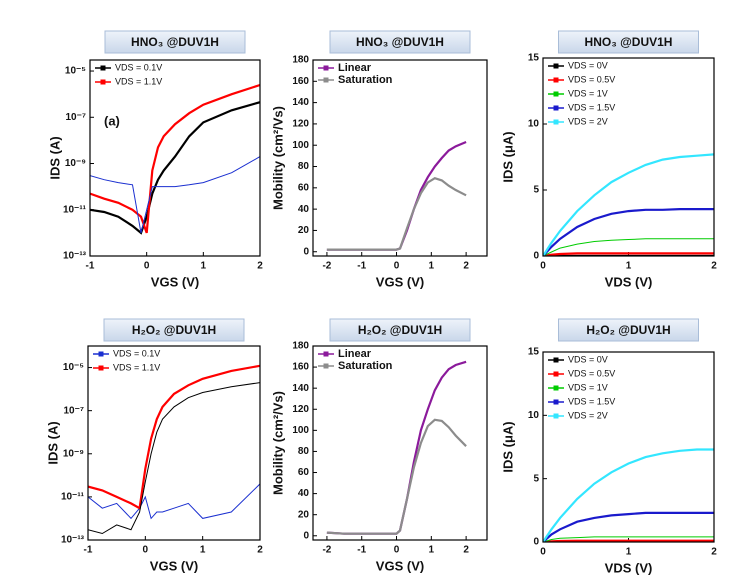 The height and width of the screenshot is (588, 754). Describe the element at coordinates (112, 120) in the screenshot. I see `annotation: (a)` at that location.